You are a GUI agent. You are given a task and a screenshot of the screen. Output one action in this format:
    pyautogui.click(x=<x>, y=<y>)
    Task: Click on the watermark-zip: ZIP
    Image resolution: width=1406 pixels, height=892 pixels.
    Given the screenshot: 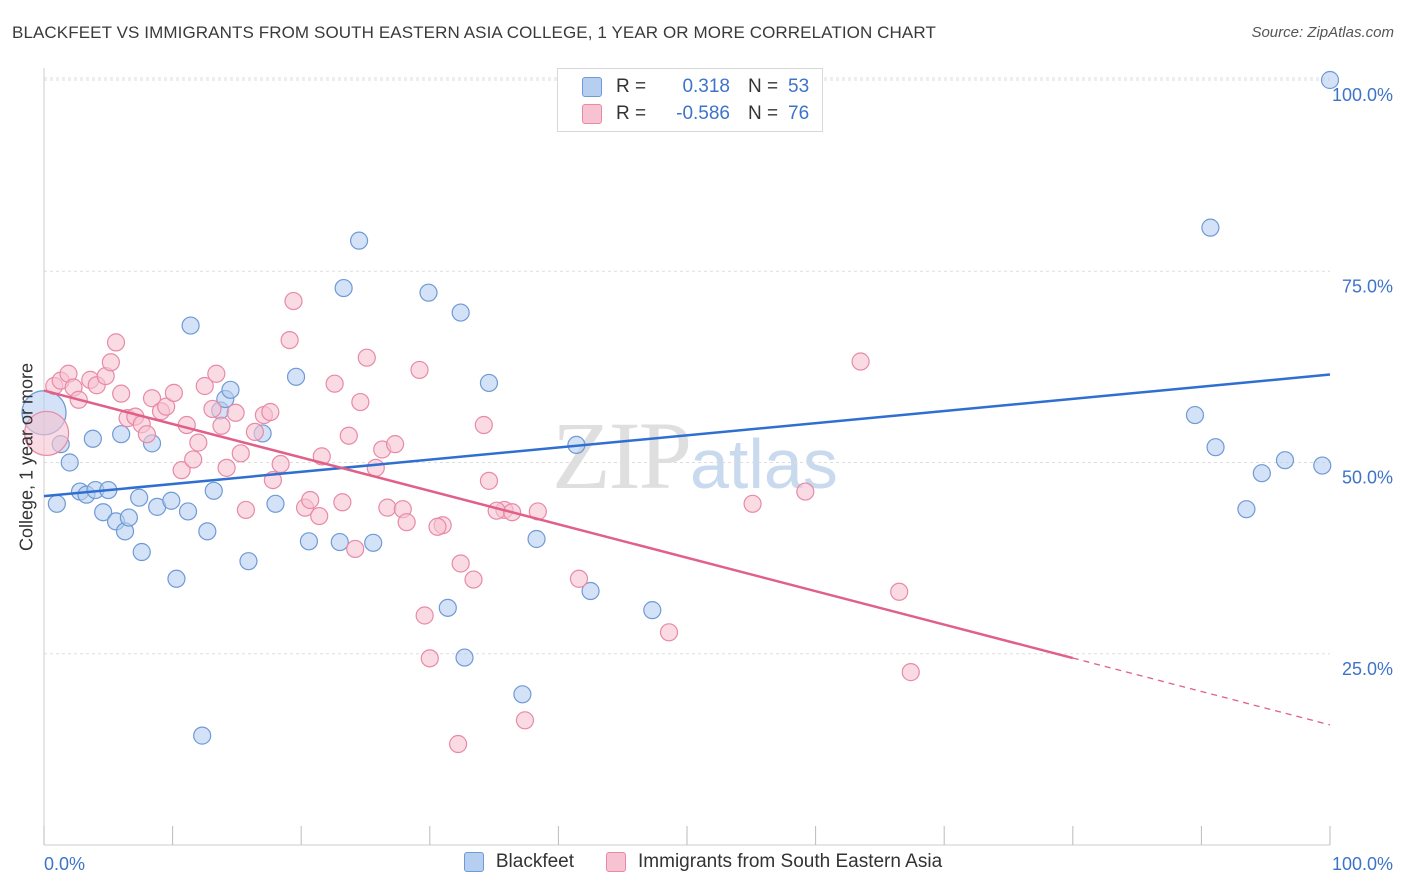 What is the action you would take?
    pyautogui.click(x=622, y=455)
    